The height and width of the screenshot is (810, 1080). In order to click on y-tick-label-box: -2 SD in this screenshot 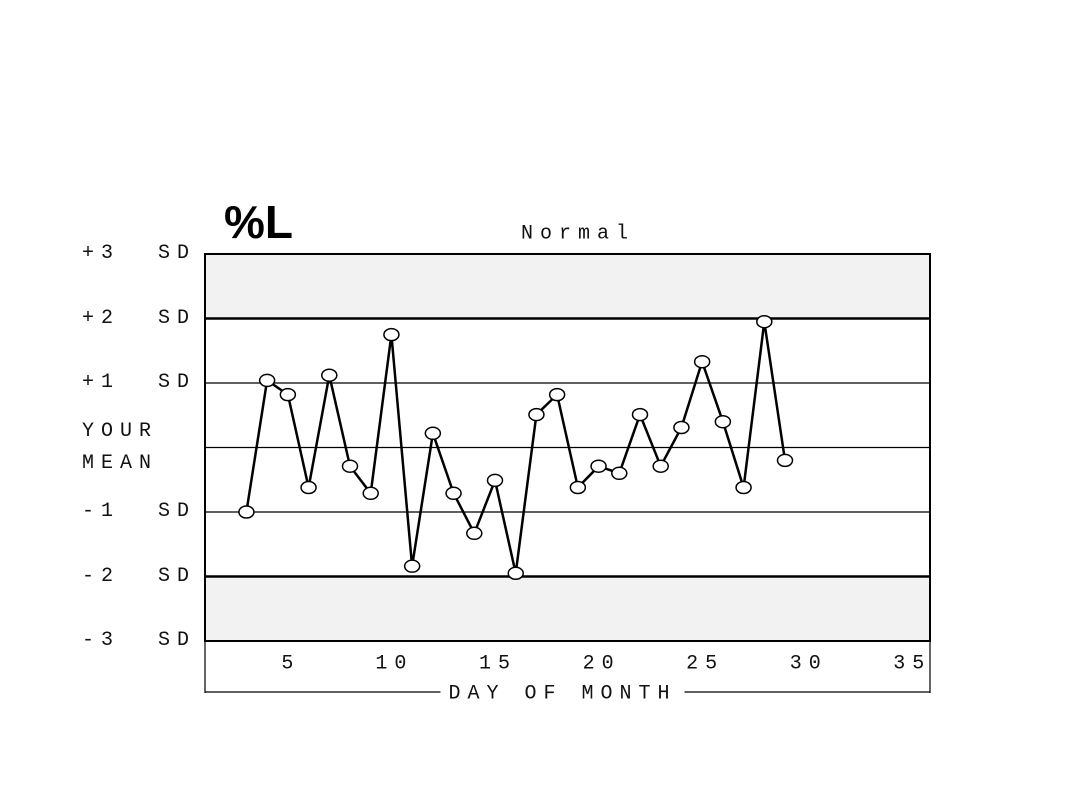, I will do `click(139, 576)`.